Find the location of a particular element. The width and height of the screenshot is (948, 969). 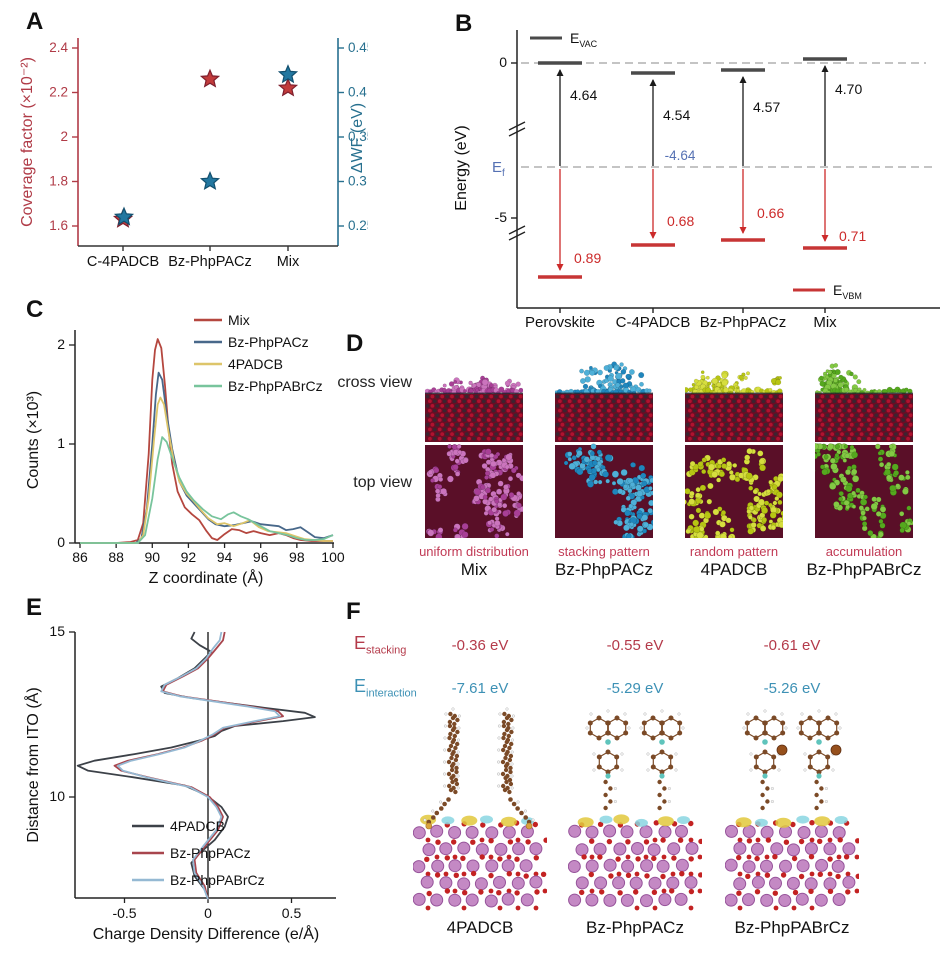

svg-text: EVAC is located at coordinates (584, 39).